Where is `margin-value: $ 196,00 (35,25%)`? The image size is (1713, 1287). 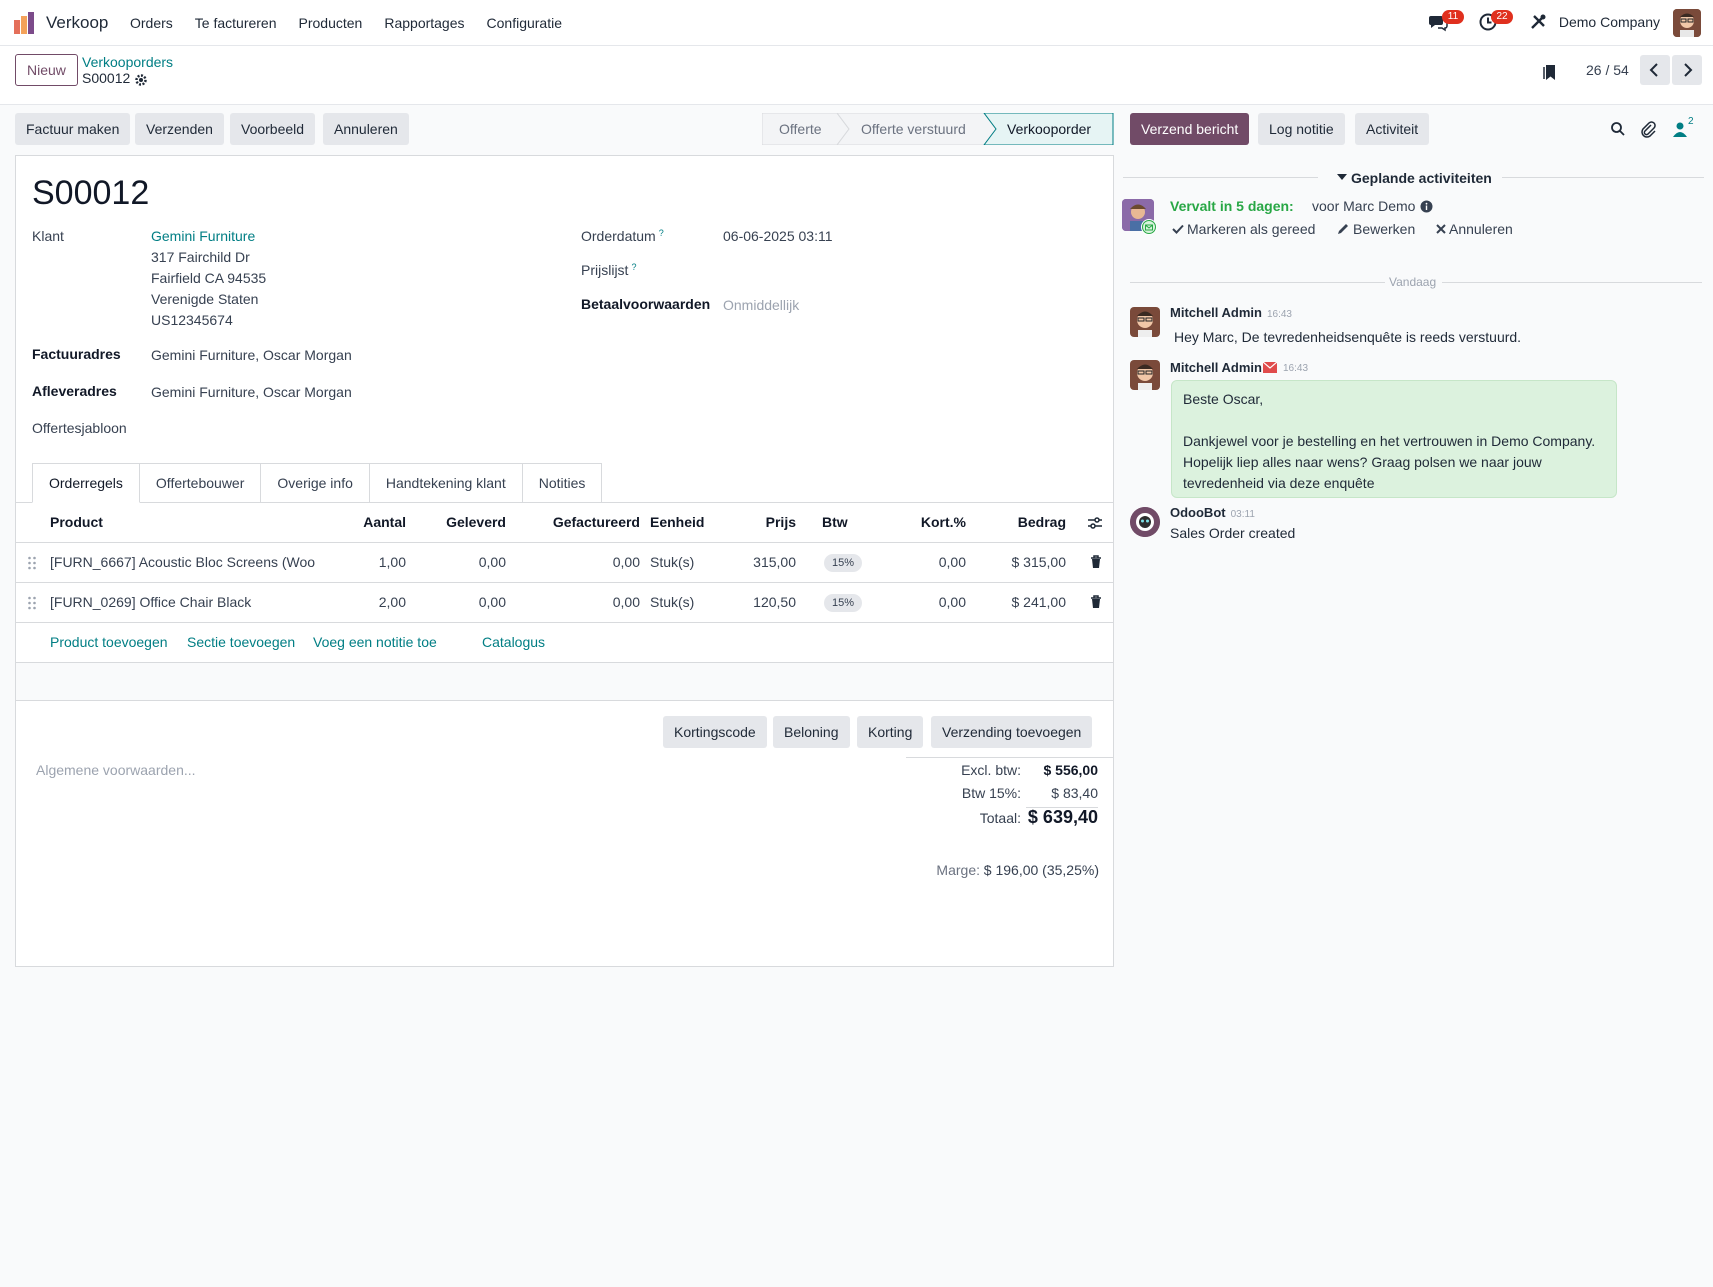
margin-value: $ 196,00 (35,25%) is located at coordinates (1041, 870).